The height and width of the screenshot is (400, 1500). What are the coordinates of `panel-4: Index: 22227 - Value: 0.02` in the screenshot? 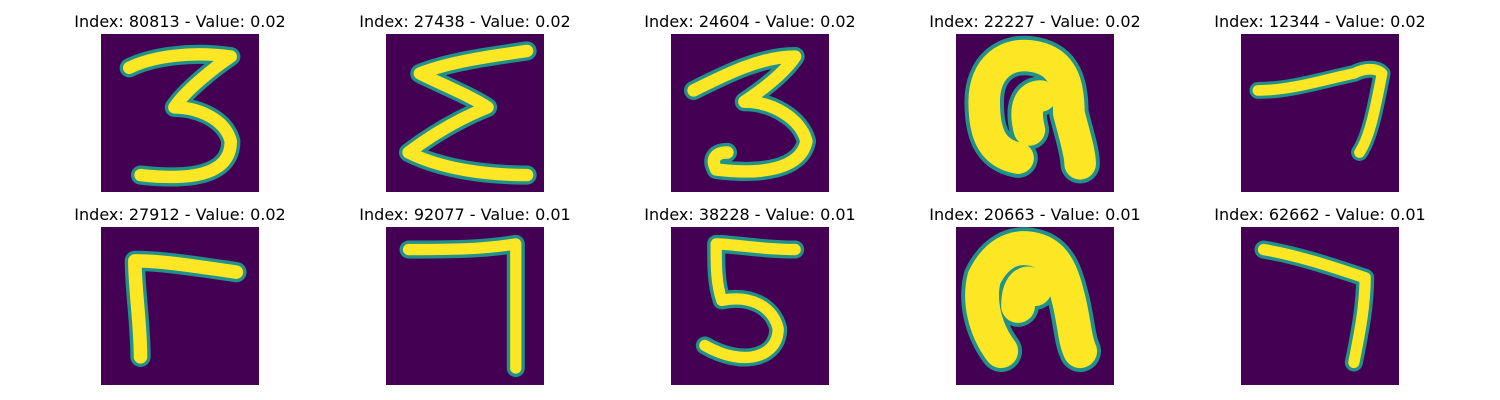 It's located at (1035, 107).